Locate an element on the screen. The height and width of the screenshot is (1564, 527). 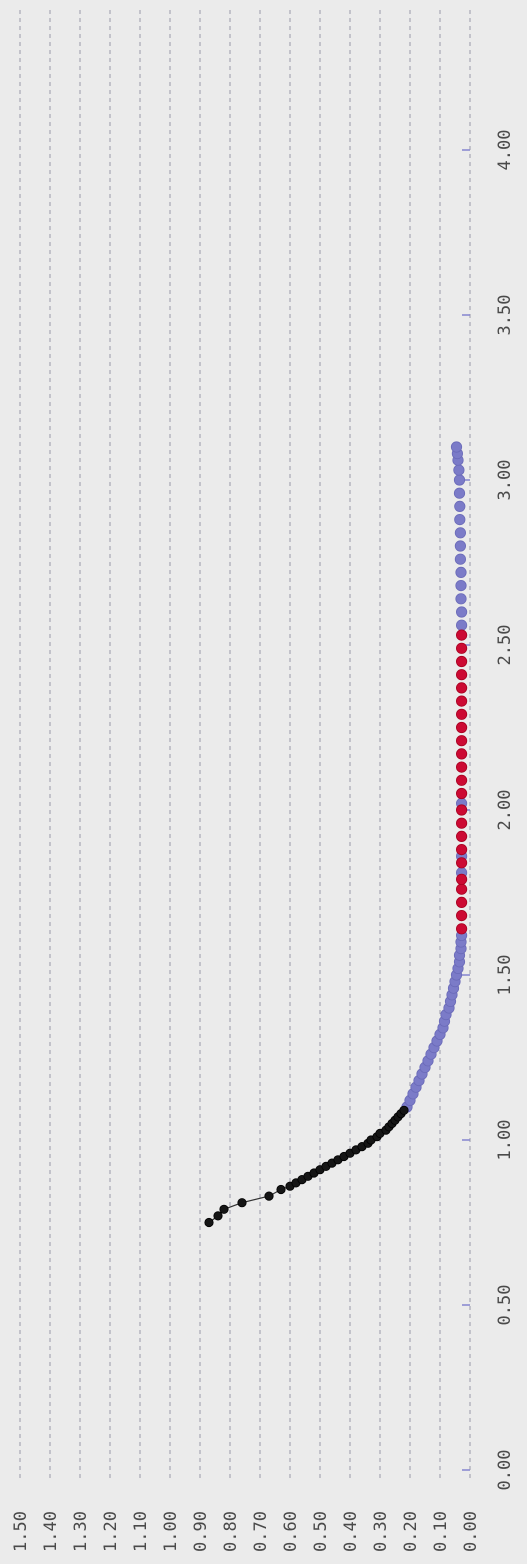
x-tick-label: 2.50 is located at coordinates (505, 645).